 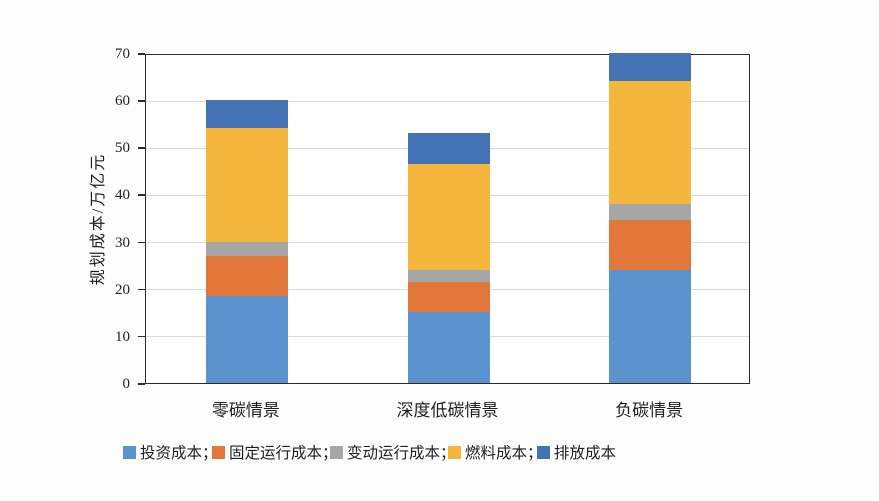 I want to click on legend-label: 排放成本, so click(x=585, y=453).